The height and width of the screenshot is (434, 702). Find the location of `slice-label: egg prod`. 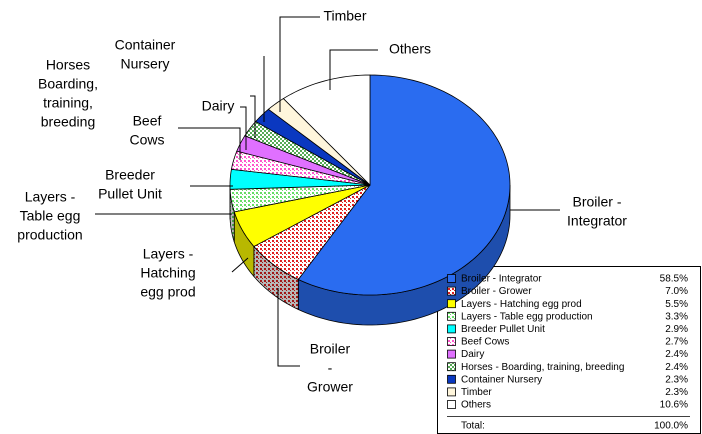

slice-label: egg prod is located at coordinates (167, 292).